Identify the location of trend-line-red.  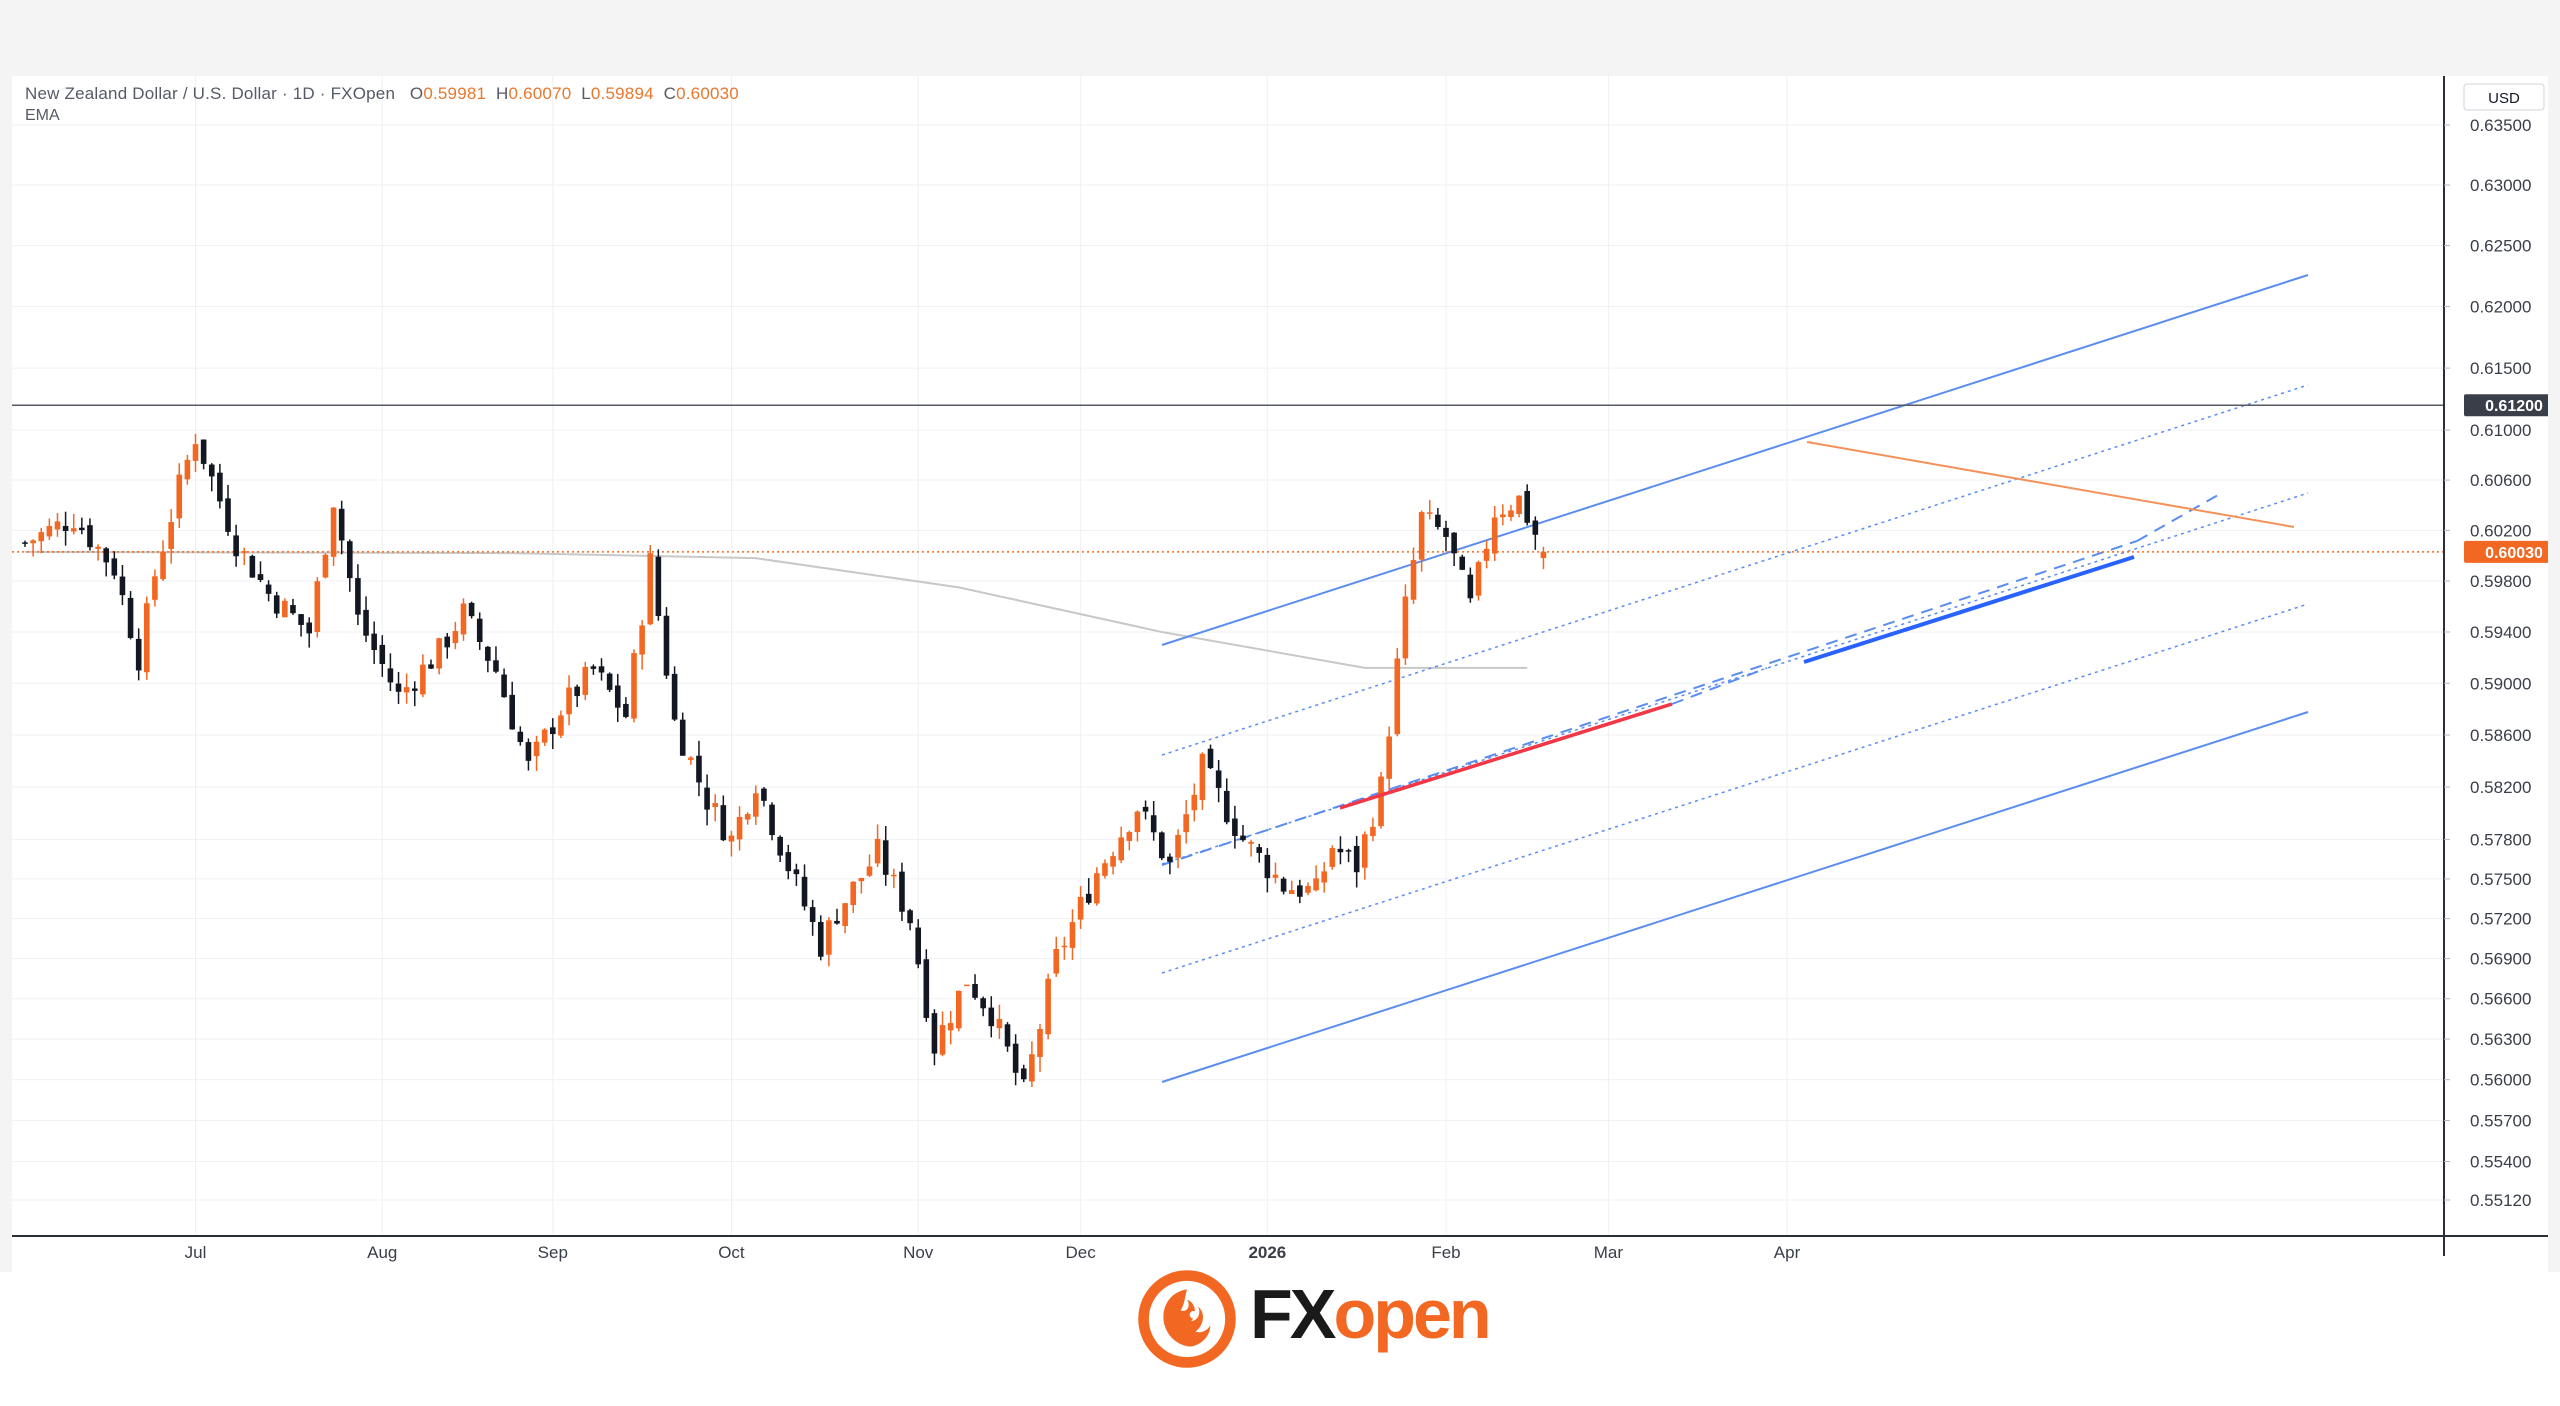
(1506, 756).